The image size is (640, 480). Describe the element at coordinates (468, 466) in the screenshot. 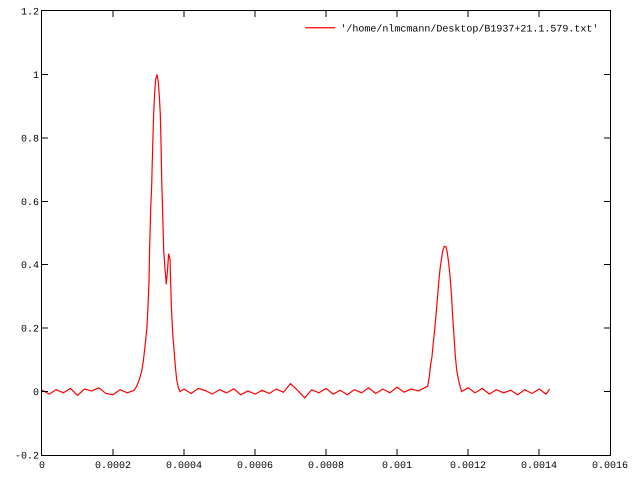

I see `x-tick-label: 0.0012` at that location.